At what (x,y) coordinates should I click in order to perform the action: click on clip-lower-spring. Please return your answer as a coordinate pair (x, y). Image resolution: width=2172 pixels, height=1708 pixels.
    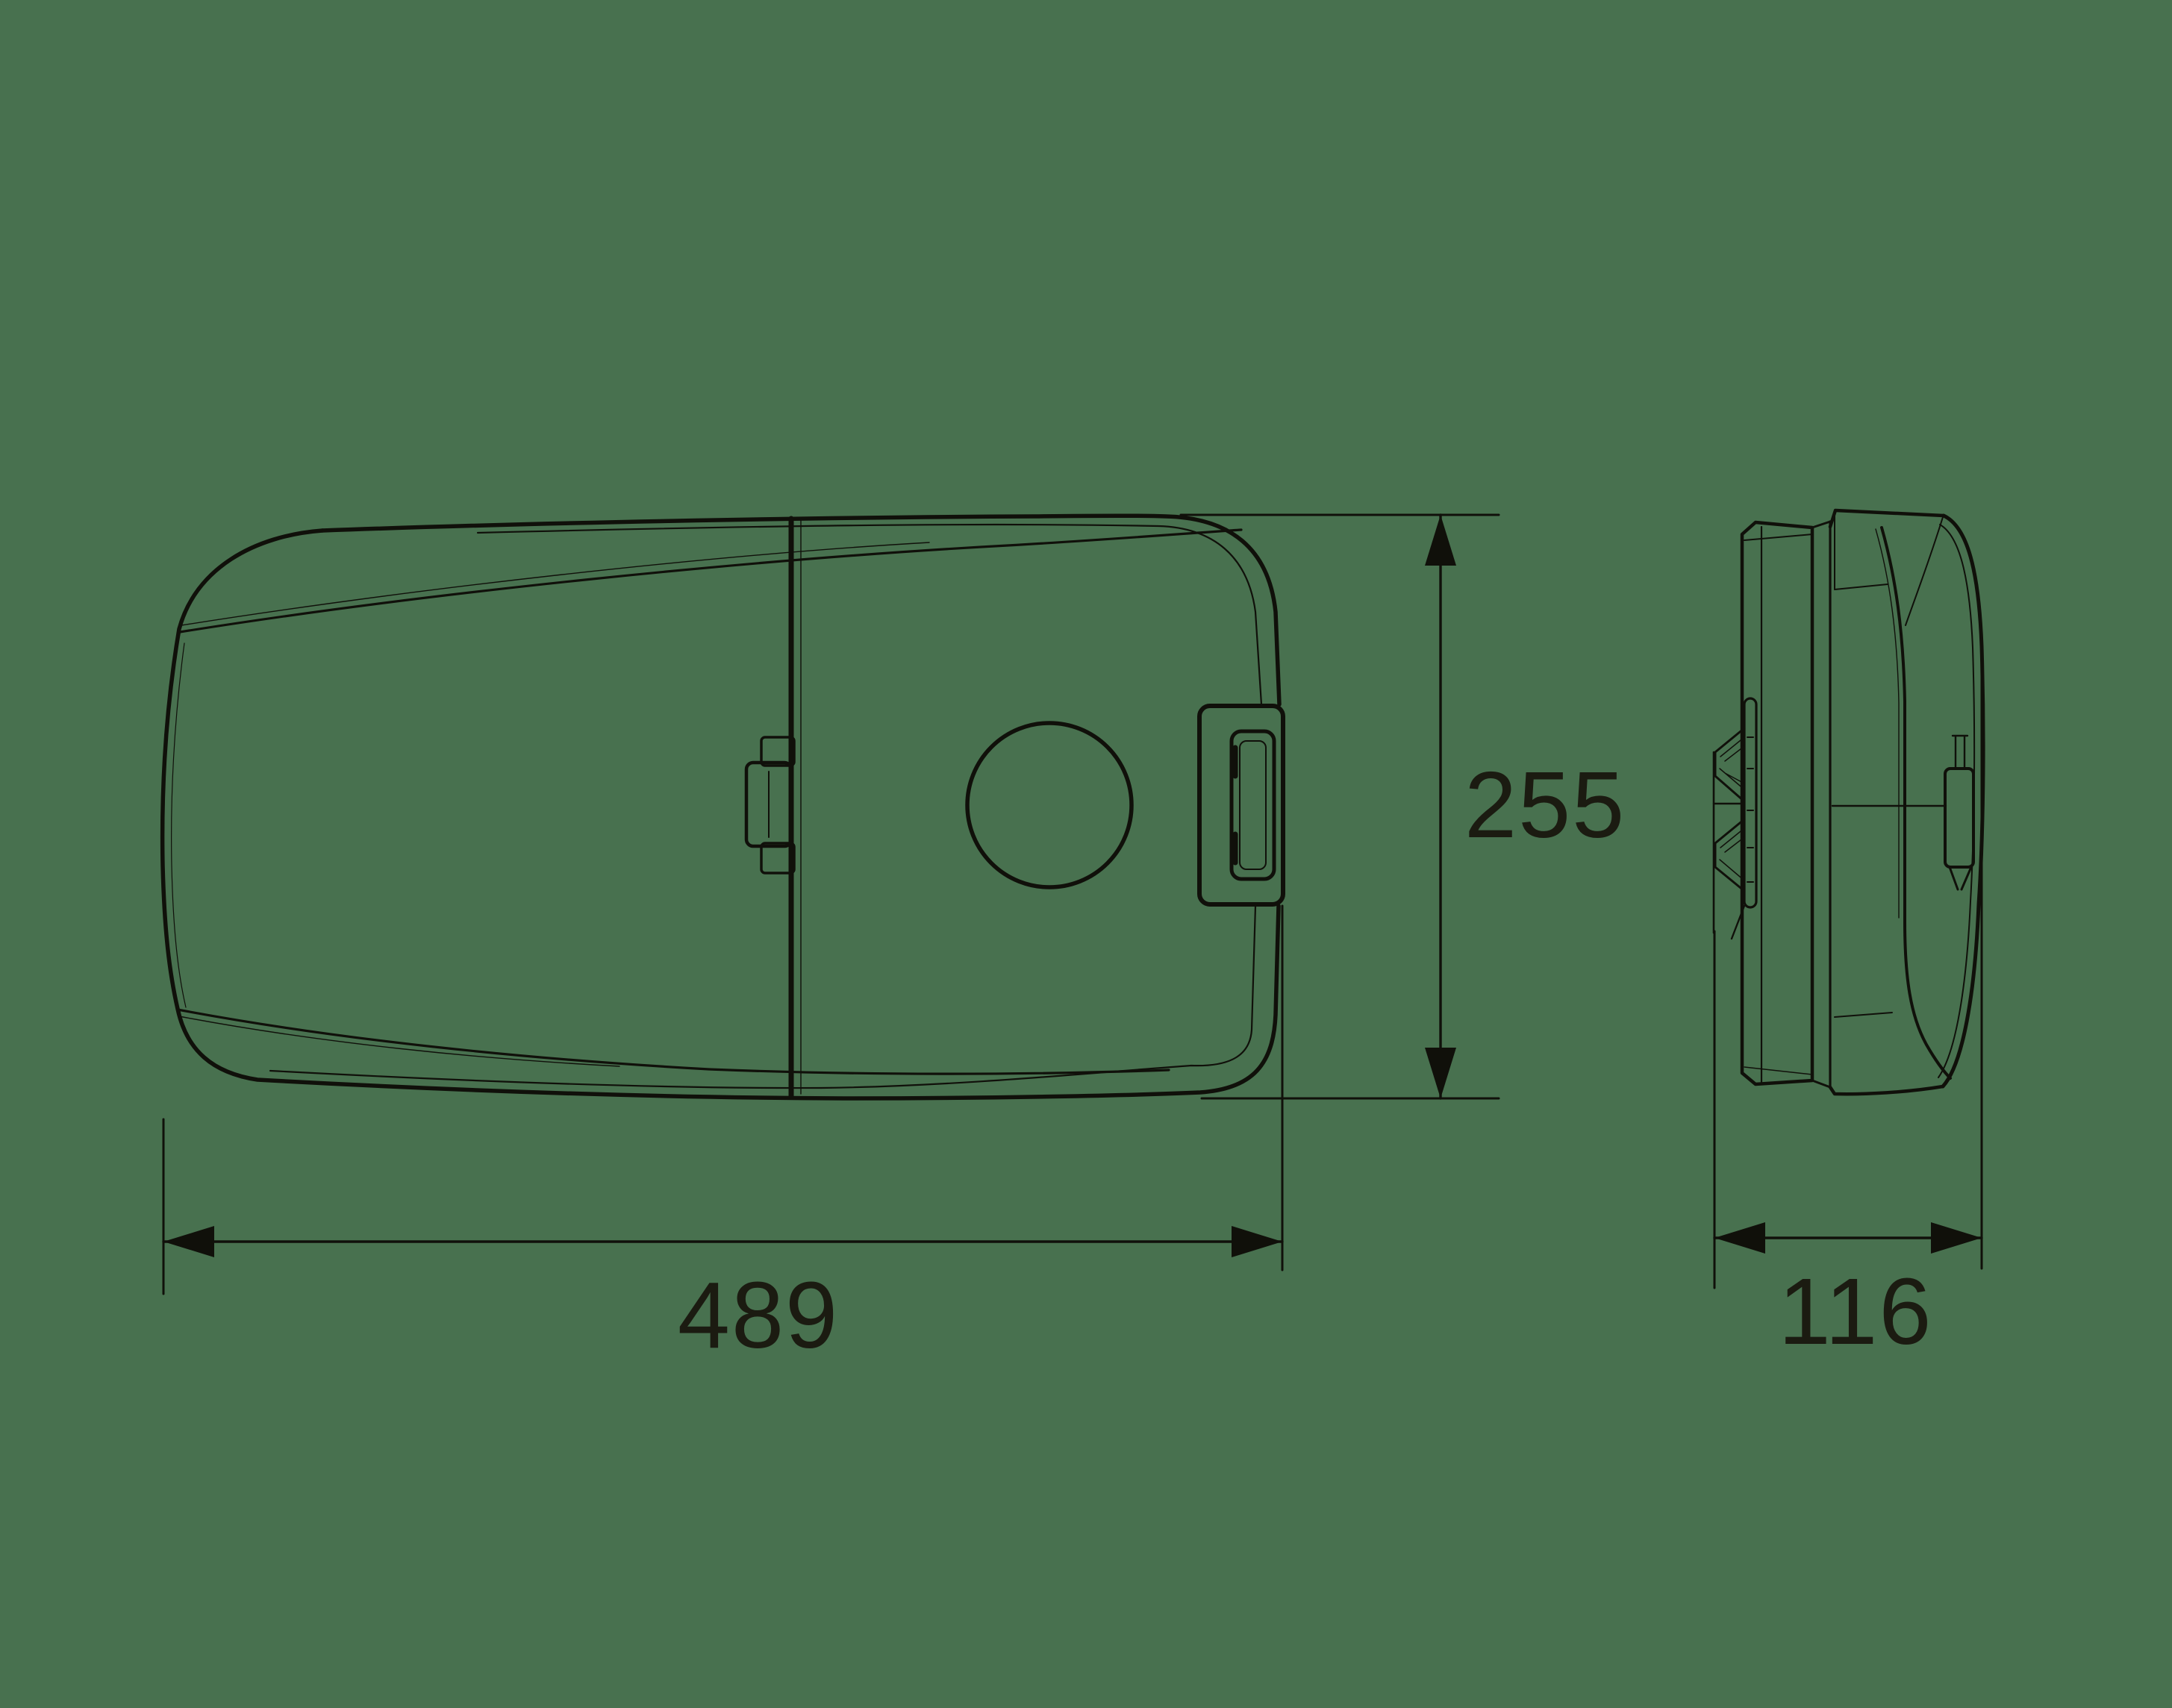
    Looking at the image, I should click on (1730, 855).